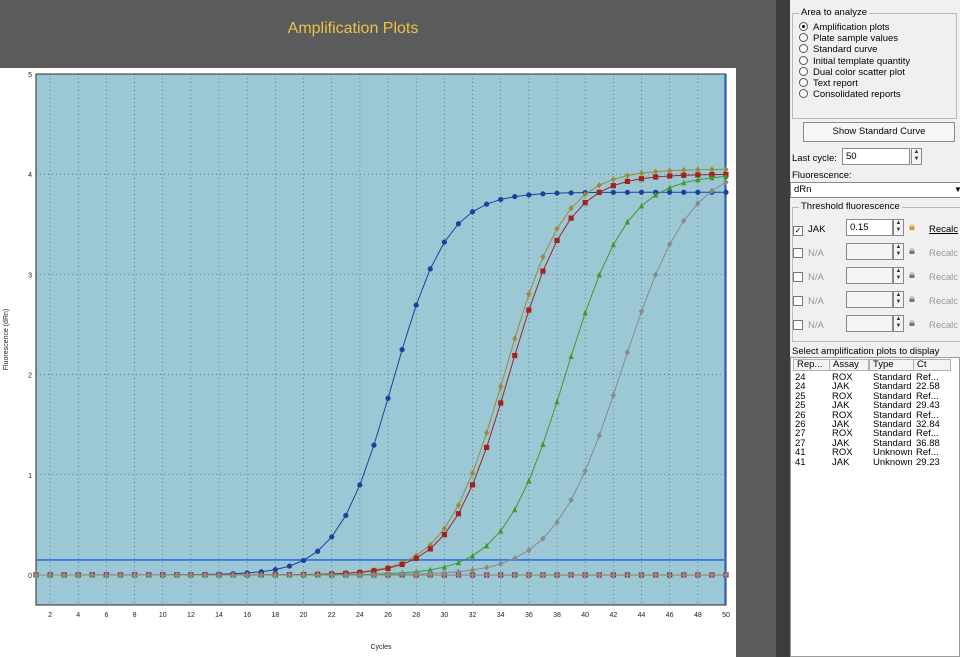 The height and width of the screenshot is (657, 960). What do you see at coordinates (893, 462) in the screenshot?
I see `table-cell: Unknown` at bounding box center [893, 462].